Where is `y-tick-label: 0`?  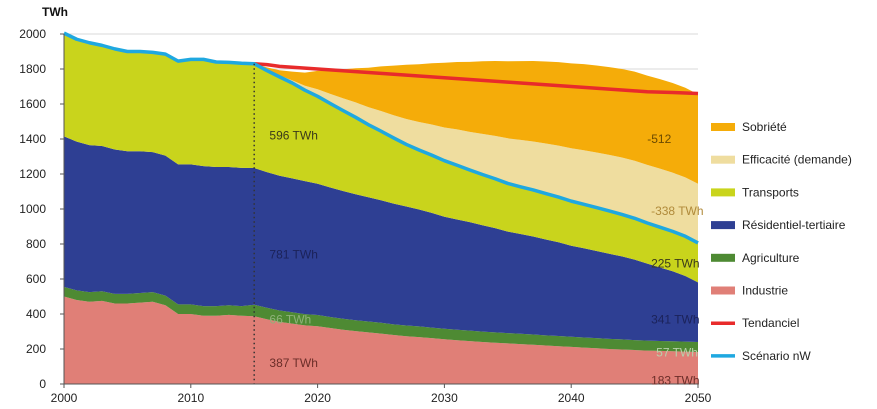 y-tick-label: 0 is located at coordinates (42, 384).